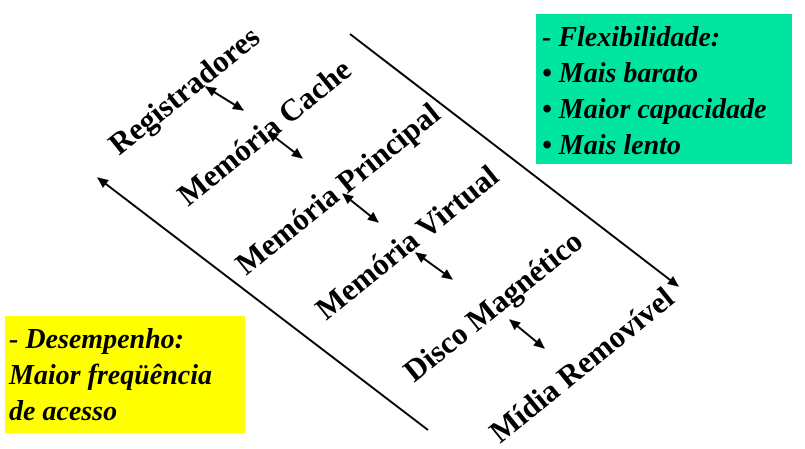 The height and width of the screenshot is (449, 805). What do you see at coordinates (654, 109) in the screenshot?
I see `flexibility-item: • Maior capacidade` at bounding box center [654, 109].